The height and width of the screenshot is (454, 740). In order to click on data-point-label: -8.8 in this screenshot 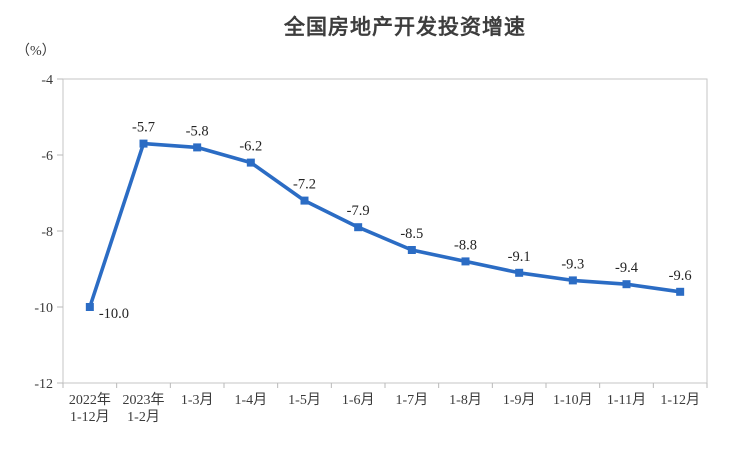, I will do `click(465, 245)`.